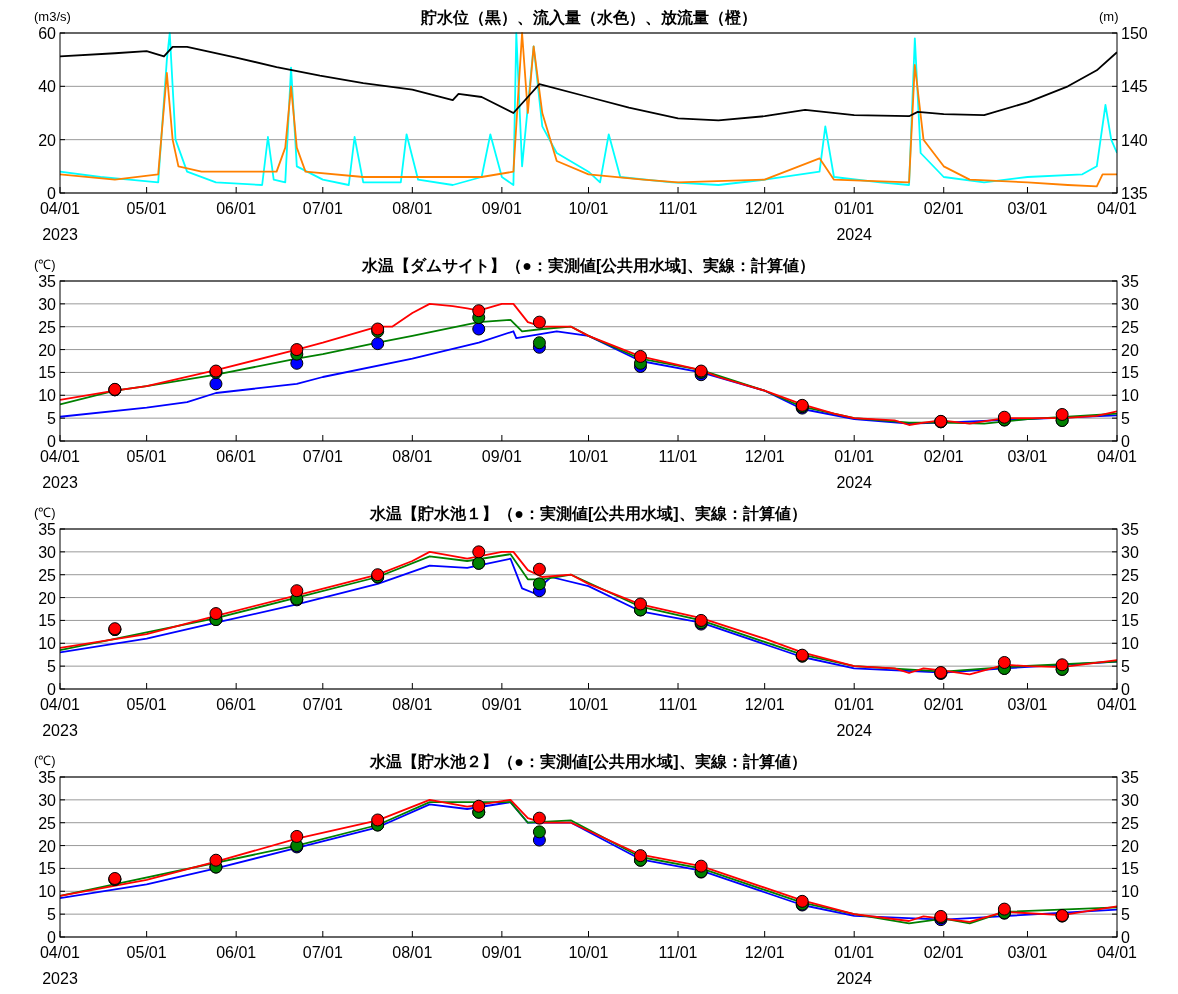  Describe the element at coordinates (1134, 193) in the screenshot. I see `y2-tick-label: 135` at that location.